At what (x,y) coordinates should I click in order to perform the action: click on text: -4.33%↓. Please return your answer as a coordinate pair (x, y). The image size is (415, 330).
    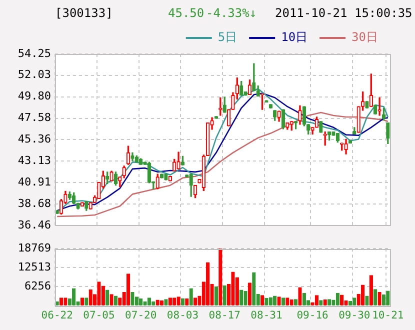
    Looking at the image, I should click on (231, 13).